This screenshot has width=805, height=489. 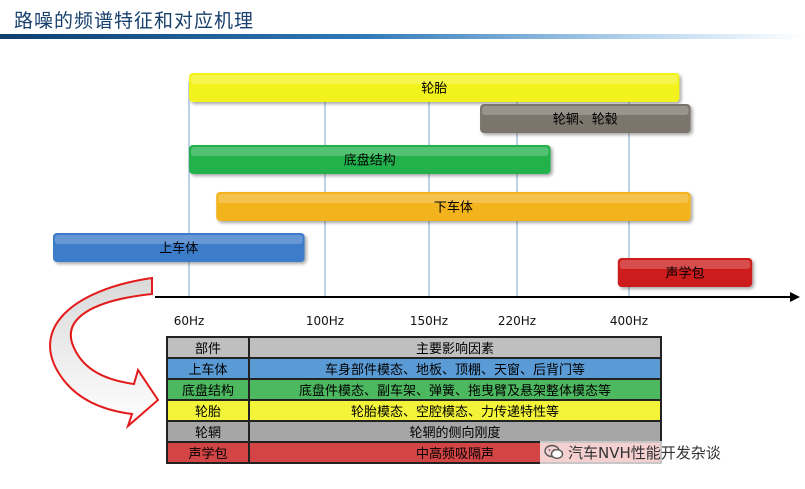 What do you see at coordinates (208, 368) in the screenshot?
I see `part-cell: 上车体` at bounding box center [208, 368].